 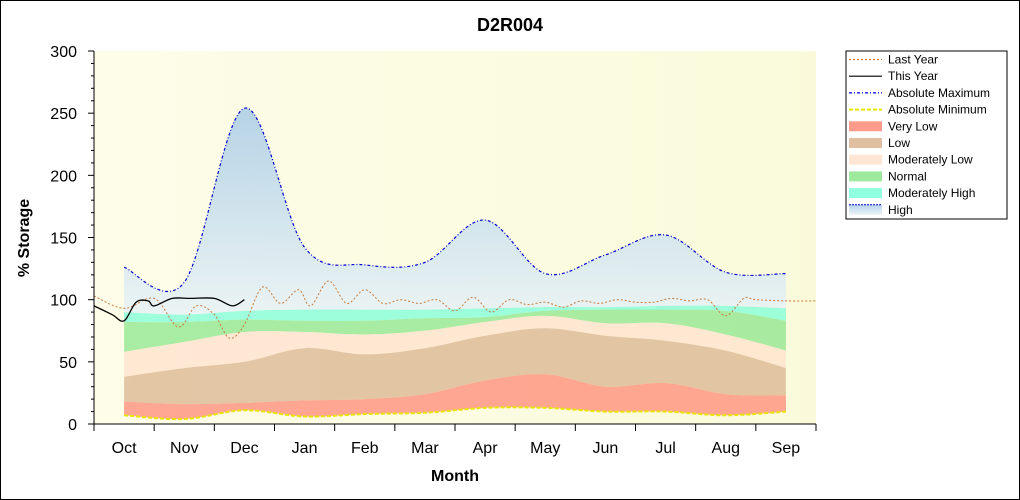 What do you see at coordinates (930, 160) in the screenshot?
I see `legend-label: Moderately Low` at bounding box center [930, 160].